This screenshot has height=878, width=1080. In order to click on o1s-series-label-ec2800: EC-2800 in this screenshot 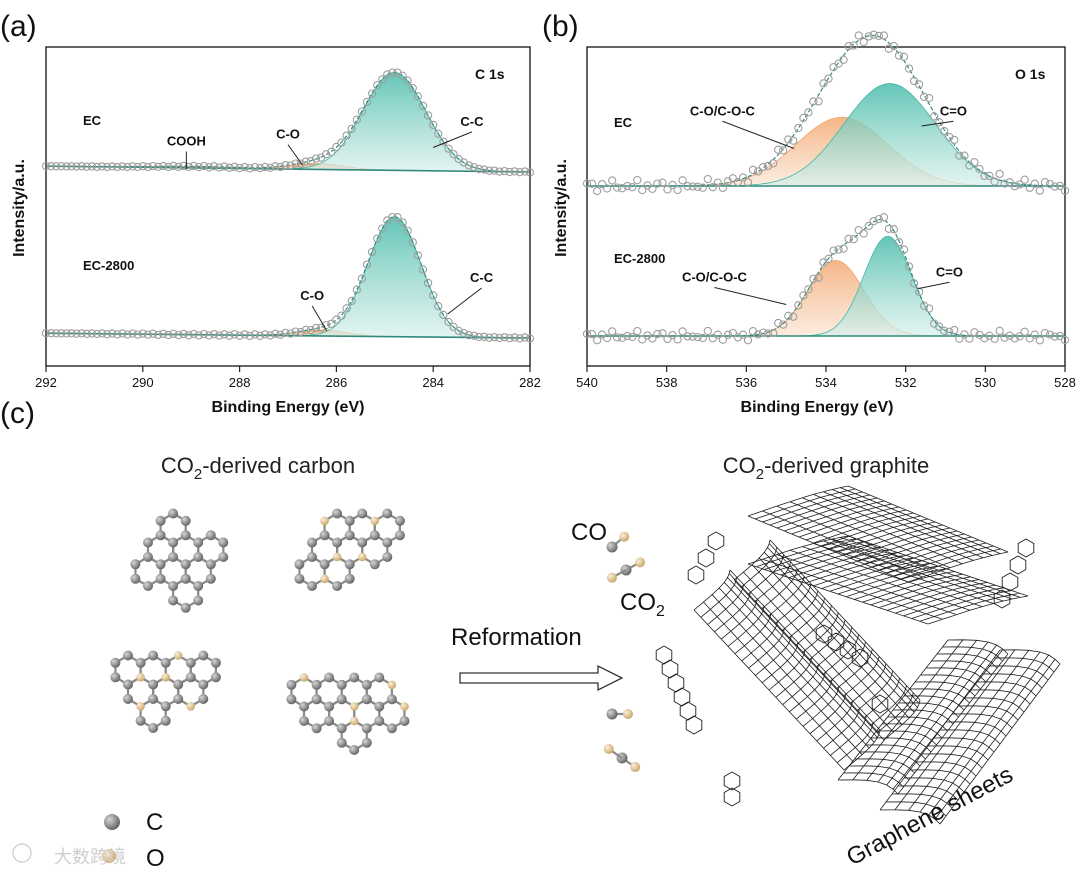, I will do `click(639, 258)`.